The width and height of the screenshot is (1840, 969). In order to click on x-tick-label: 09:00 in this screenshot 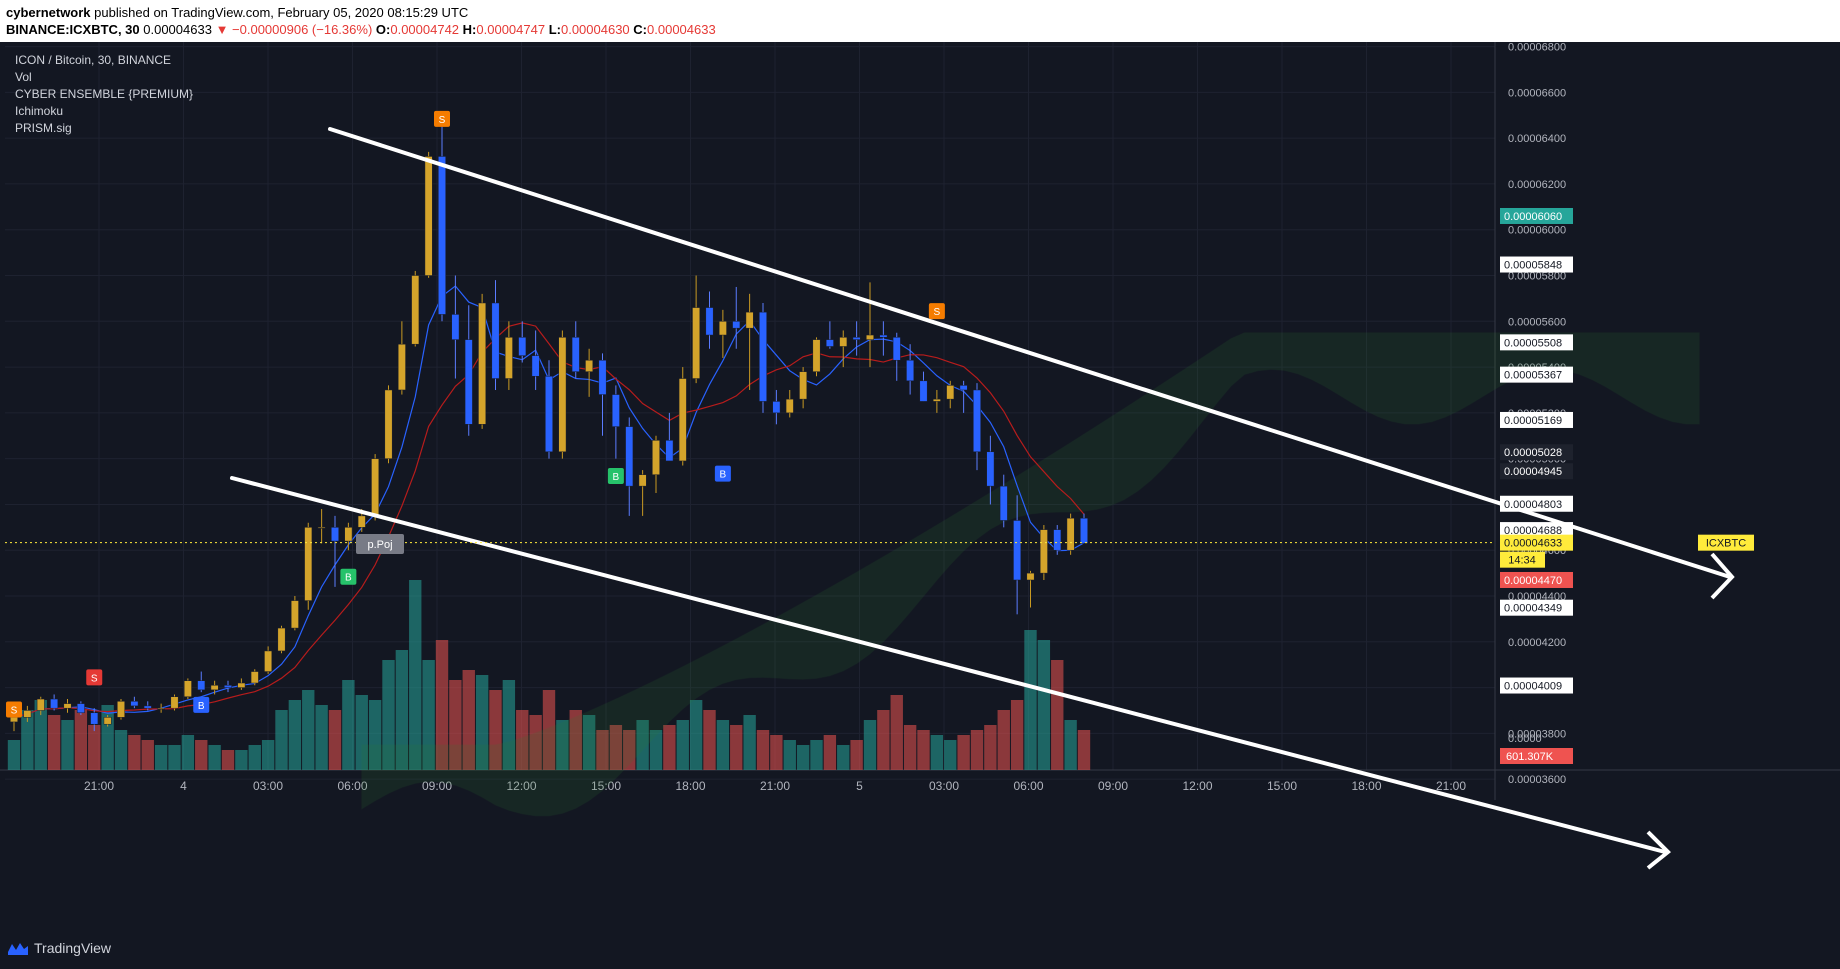, I will do `click(1113, 786)`.